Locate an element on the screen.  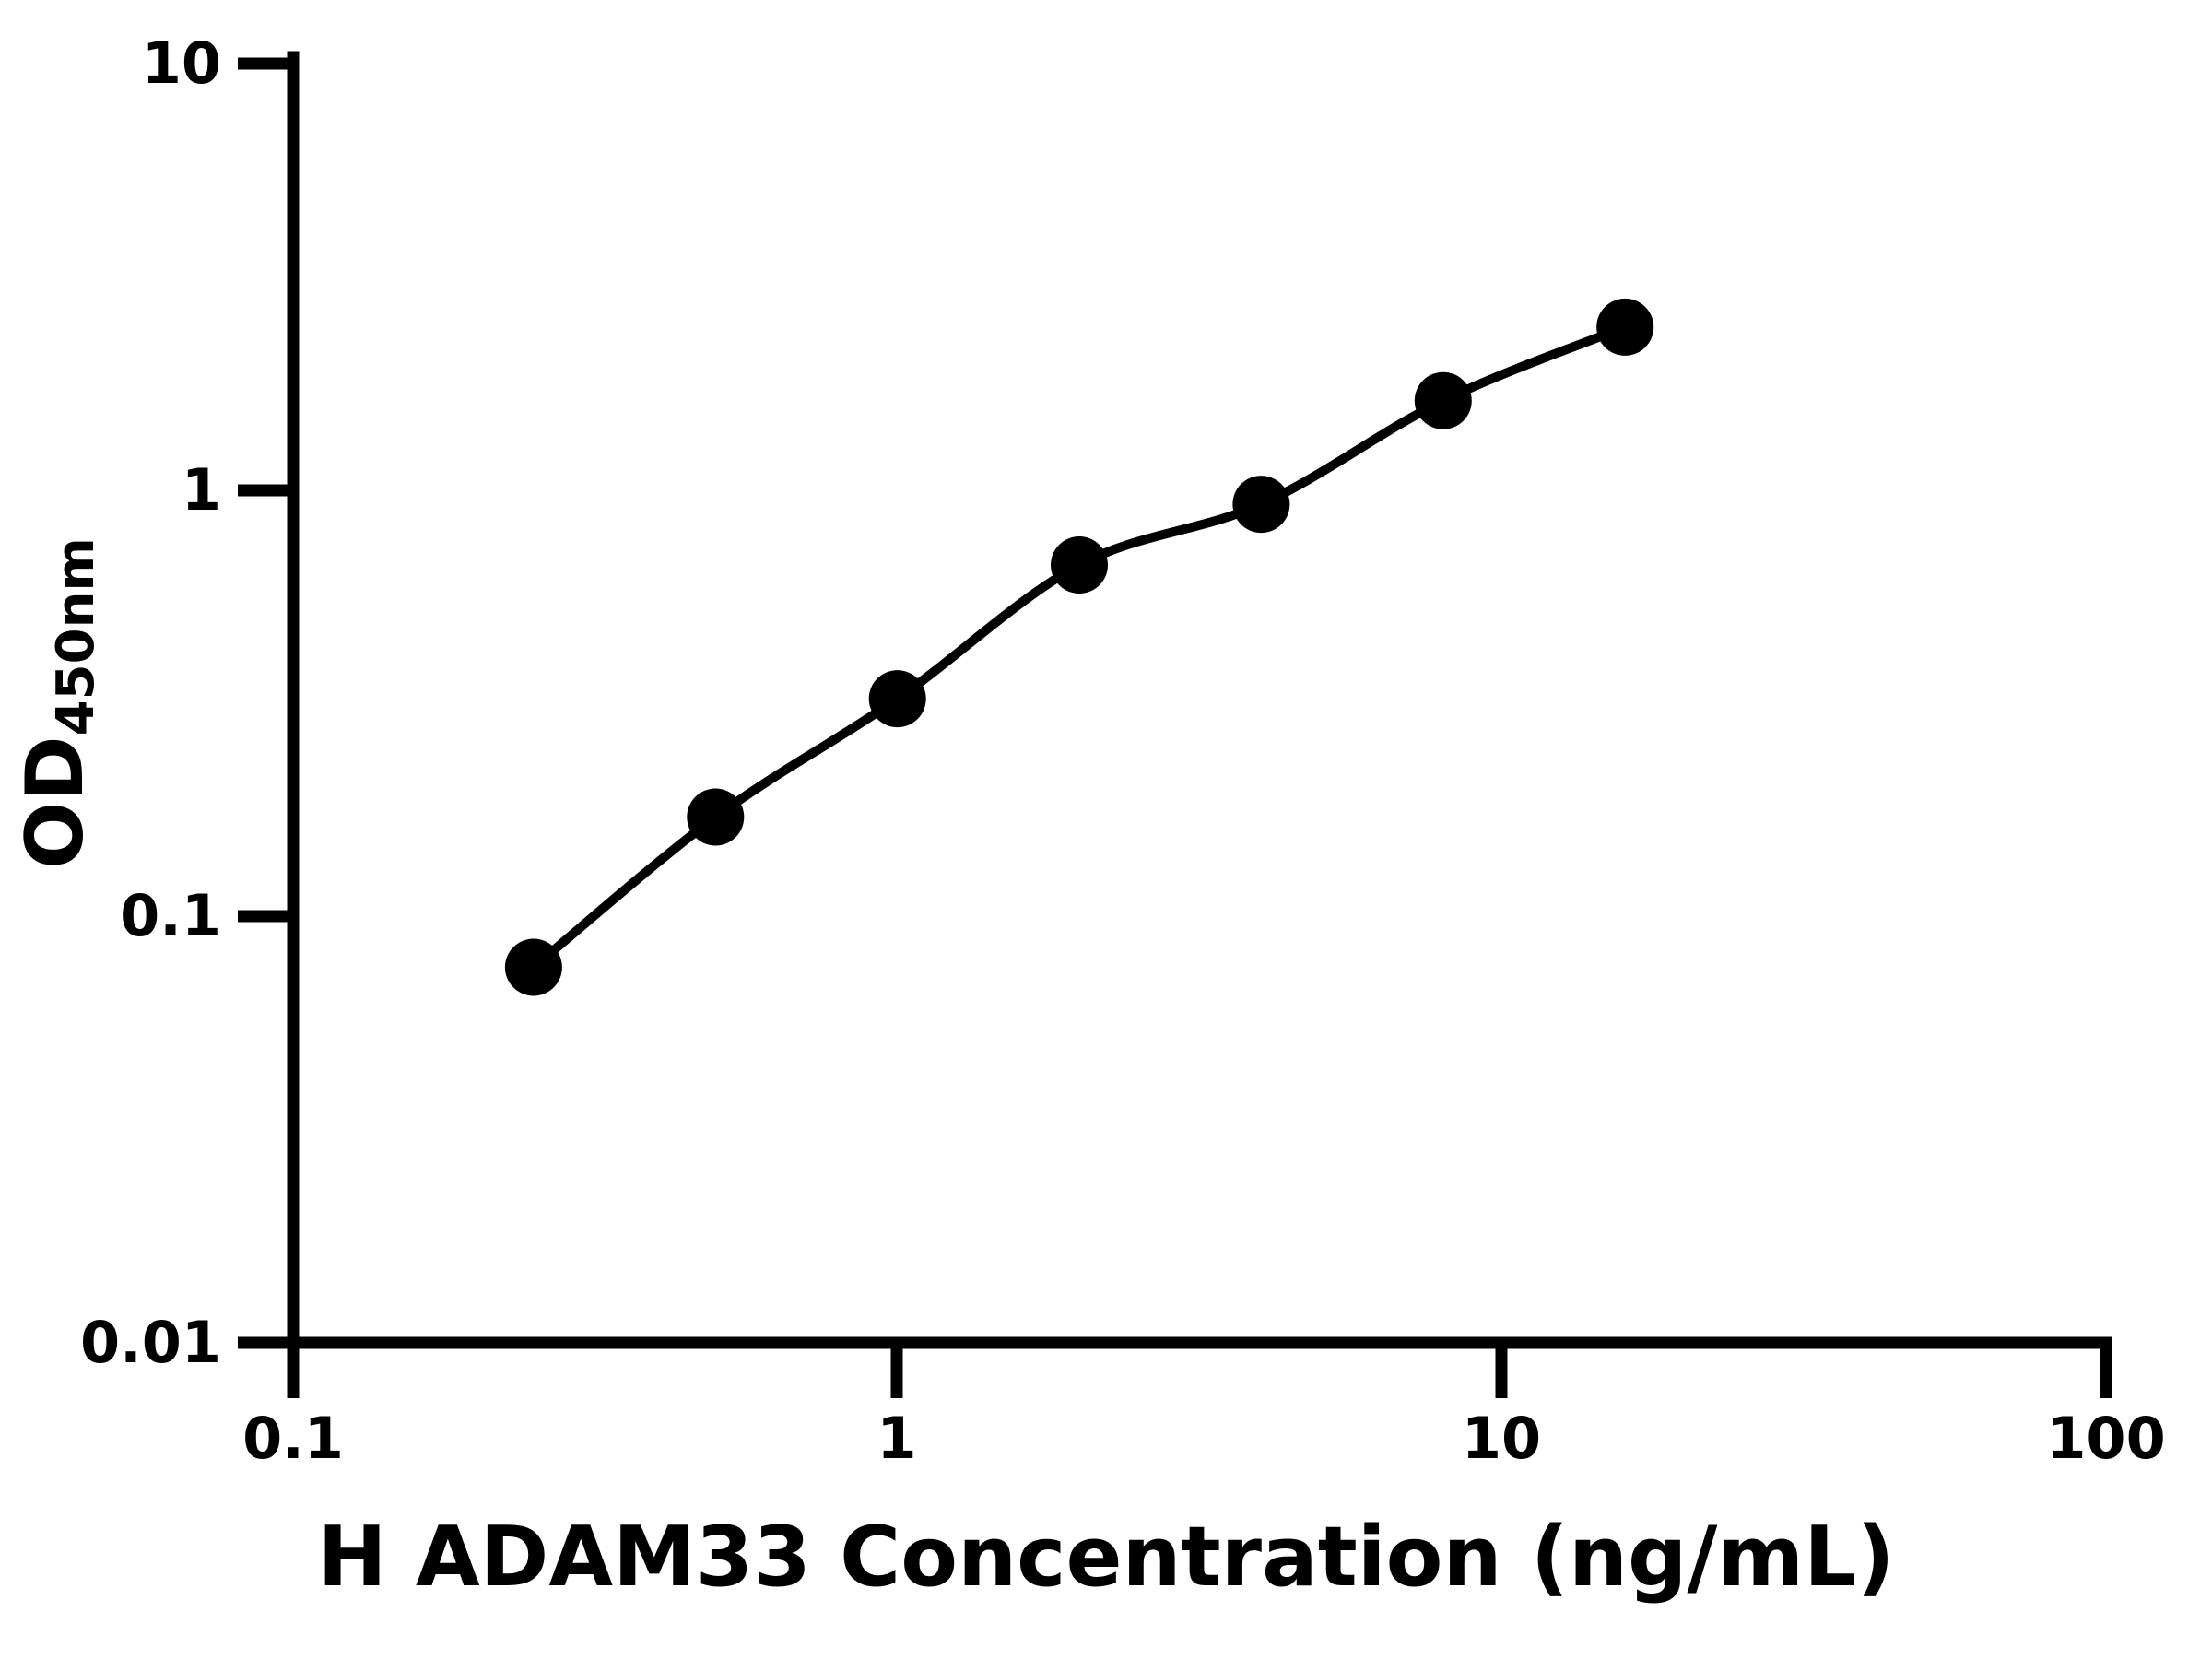
y-tick-label-1: 1 is located at coordinates (201, 490).